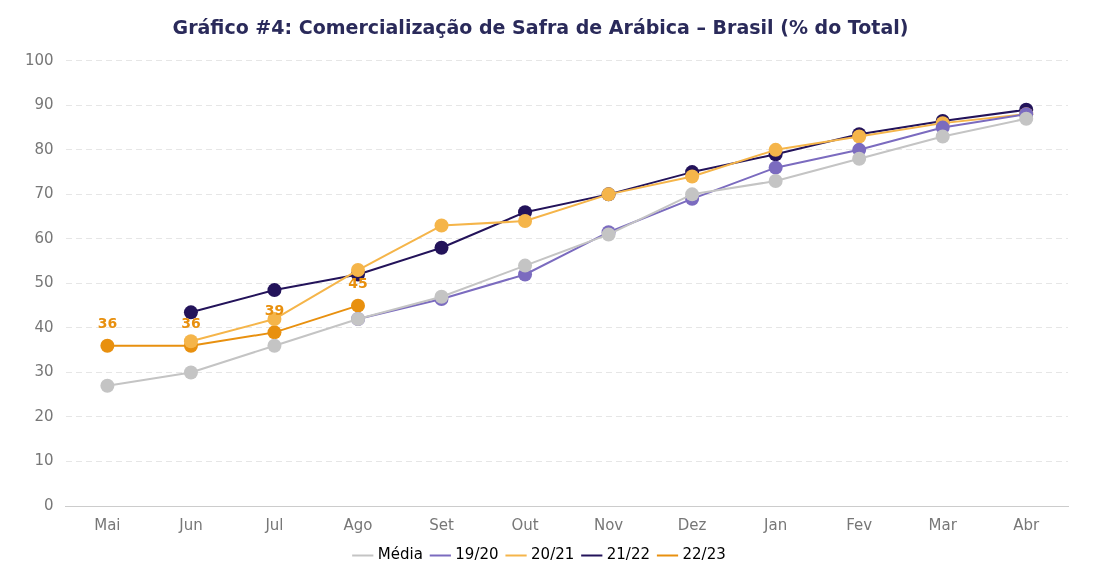  What do you see at coordinates (692, 524) in the screenshot?
I see `x-tick-label: Dez` at bounding box center [692, 524].